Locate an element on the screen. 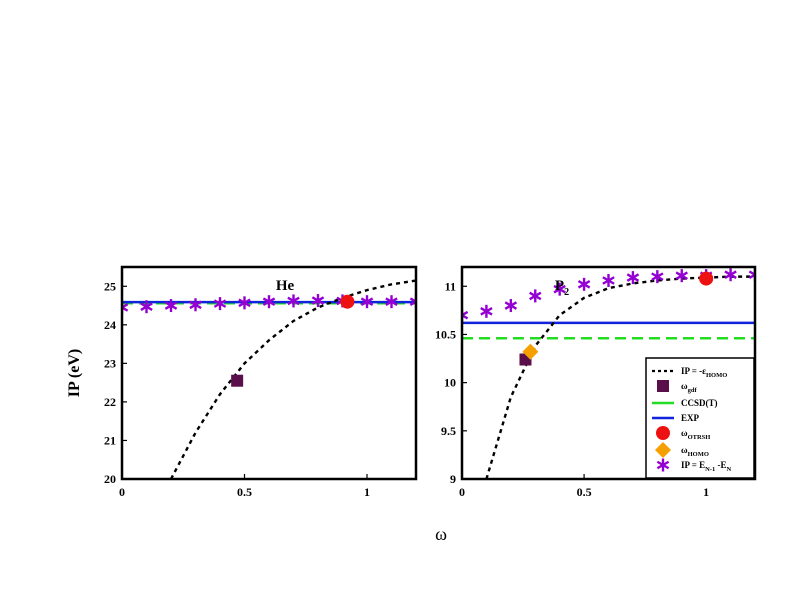 The width and height of the screenshot is (793, 613). panel-title: P2 is located at coordinates (562, 288).